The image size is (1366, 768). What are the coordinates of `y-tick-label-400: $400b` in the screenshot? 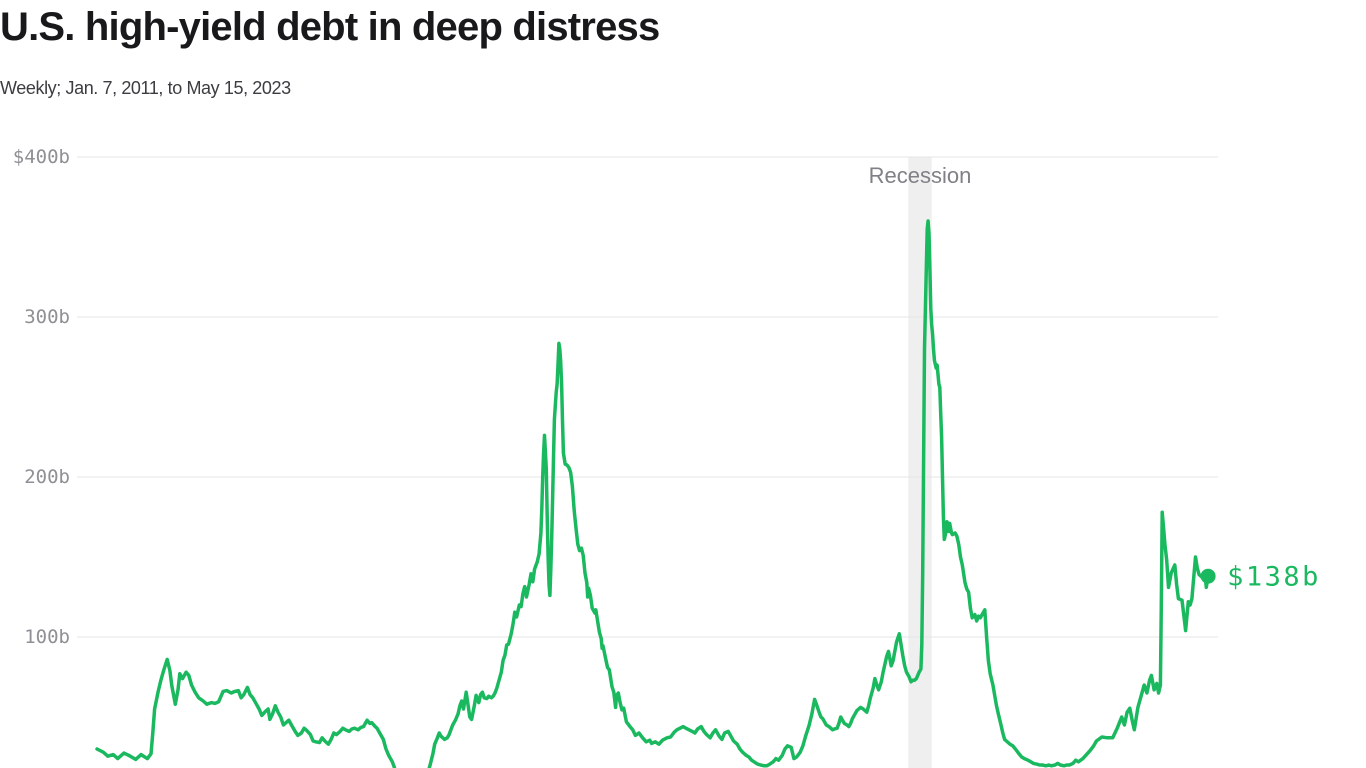 It's located at (41, 157).